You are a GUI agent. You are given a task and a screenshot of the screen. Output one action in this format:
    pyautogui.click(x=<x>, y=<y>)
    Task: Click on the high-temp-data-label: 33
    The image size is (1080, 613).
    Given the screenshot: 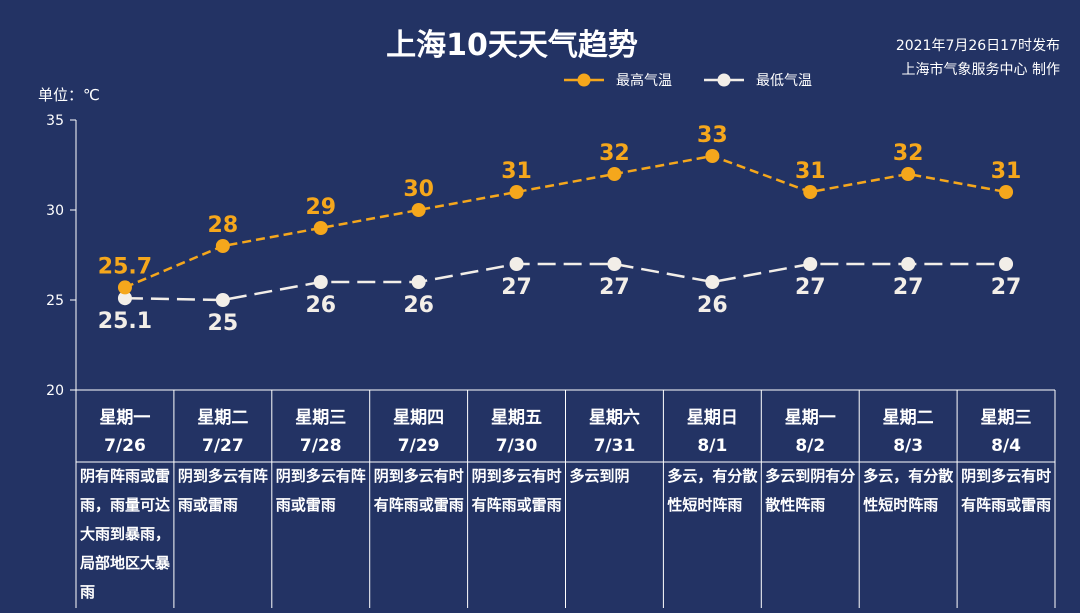 What is the action you would take?
    pyautogui.click(x=712, y=135)
    